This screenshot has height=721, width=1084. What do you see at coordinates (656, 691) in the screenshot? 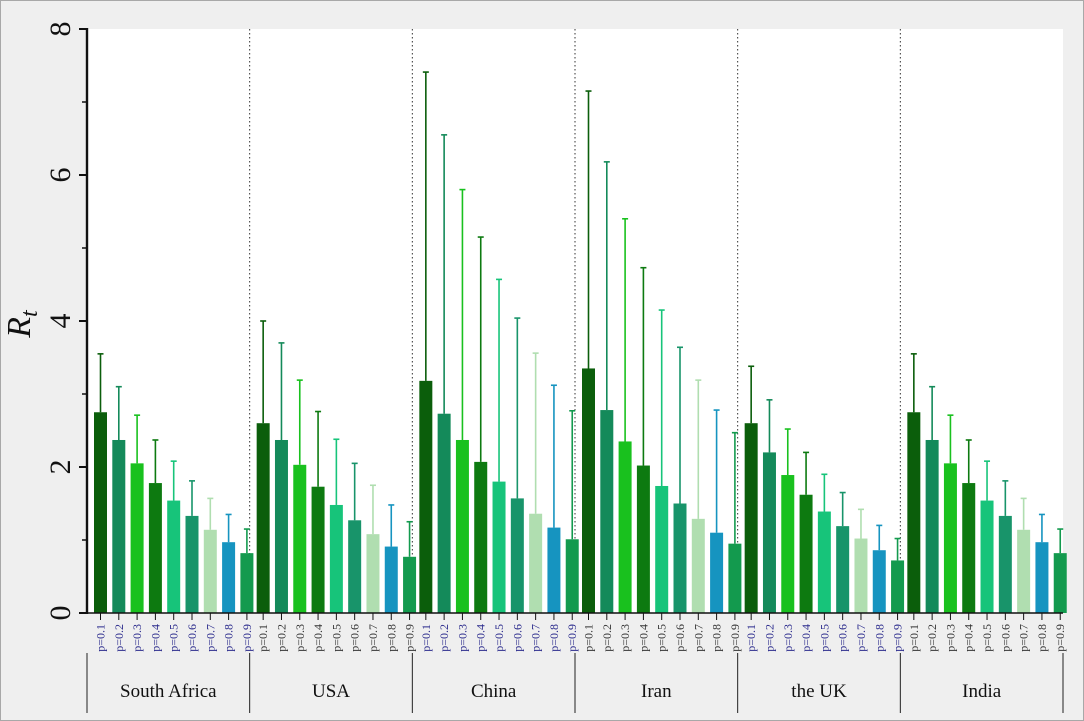
I see `group-label: Iran` at bounding box center [656, 691].